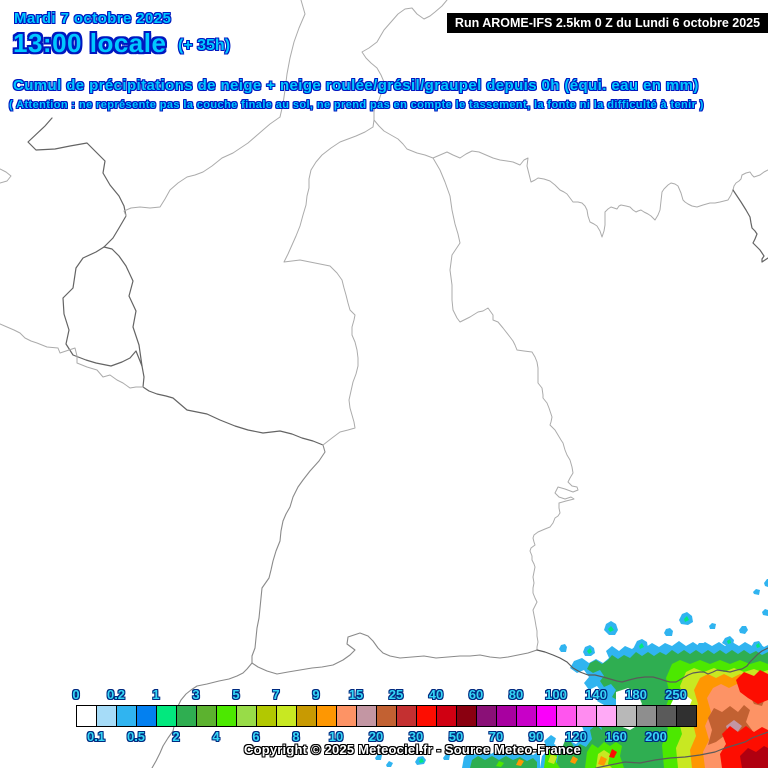  Describe the element at coordinates (93, 18) in the screenshot. I see `date-label: Mardi 7 octobre 2025` at that location.